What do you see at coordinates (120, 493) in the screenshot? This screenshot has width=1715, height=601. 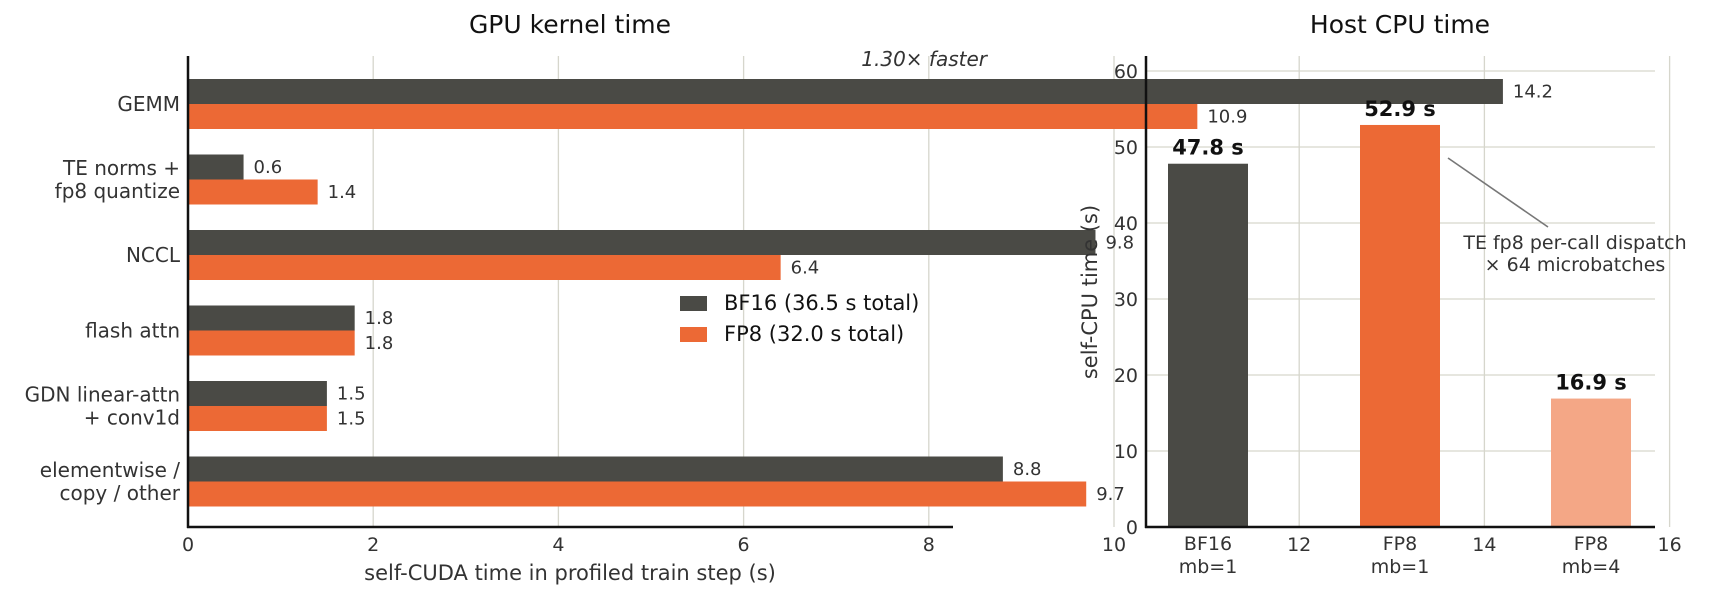 I see `category-label: copy / other` at bounding box center [120, 493].